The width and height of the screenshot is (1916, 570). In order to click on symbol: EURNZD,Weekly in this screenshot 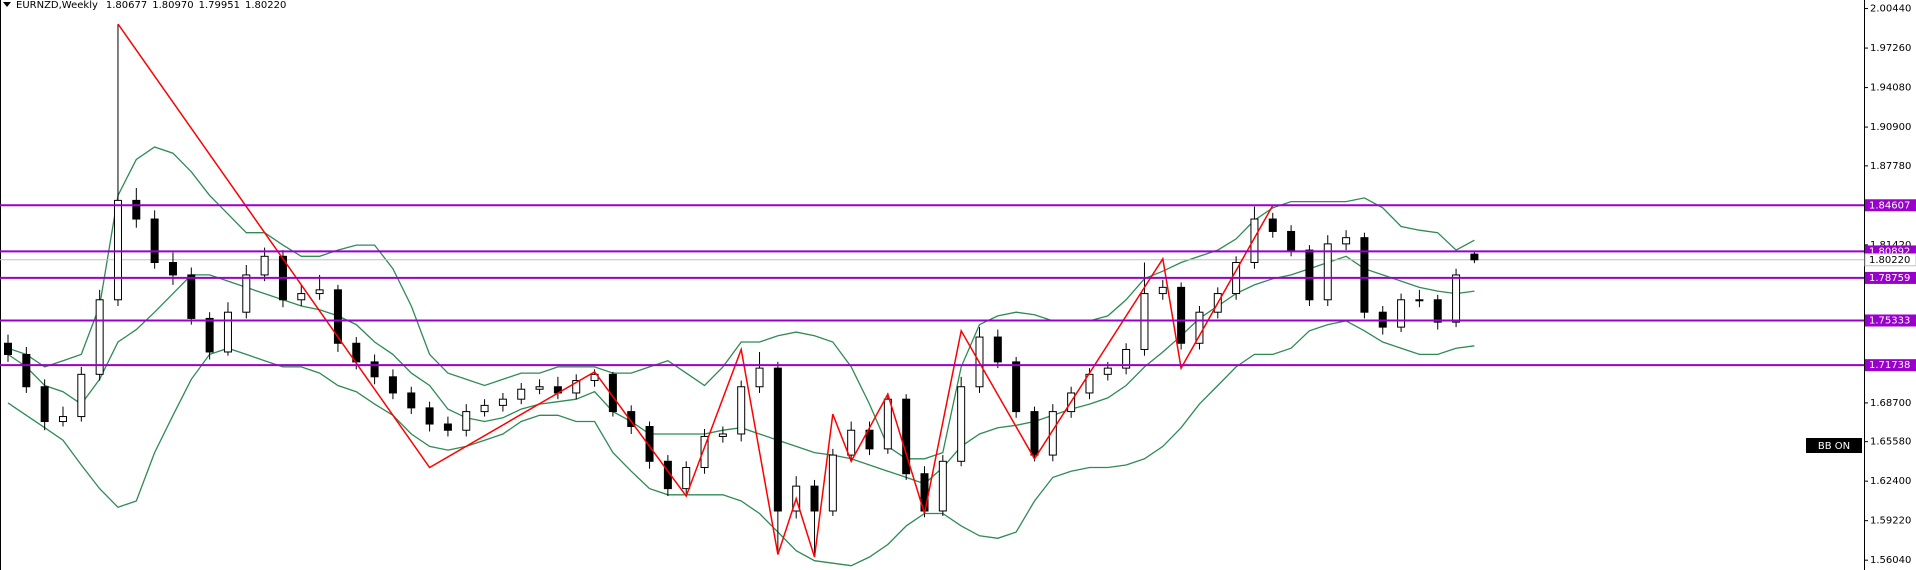, I will do `click(57, 5)`.